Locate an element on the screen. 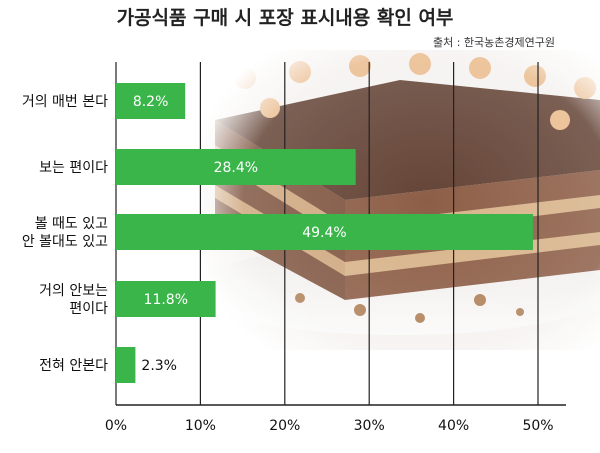 The height and width of the screenshot is (453, 600). category-label-3-1: 편이다 is located at coordinates (88, 309).